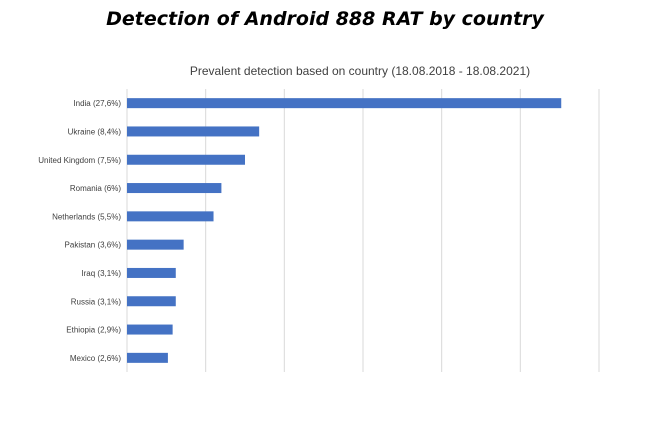 The image size is (650, 422). I want to click on category-label: Iraq (3,1%), so click(101, 273).